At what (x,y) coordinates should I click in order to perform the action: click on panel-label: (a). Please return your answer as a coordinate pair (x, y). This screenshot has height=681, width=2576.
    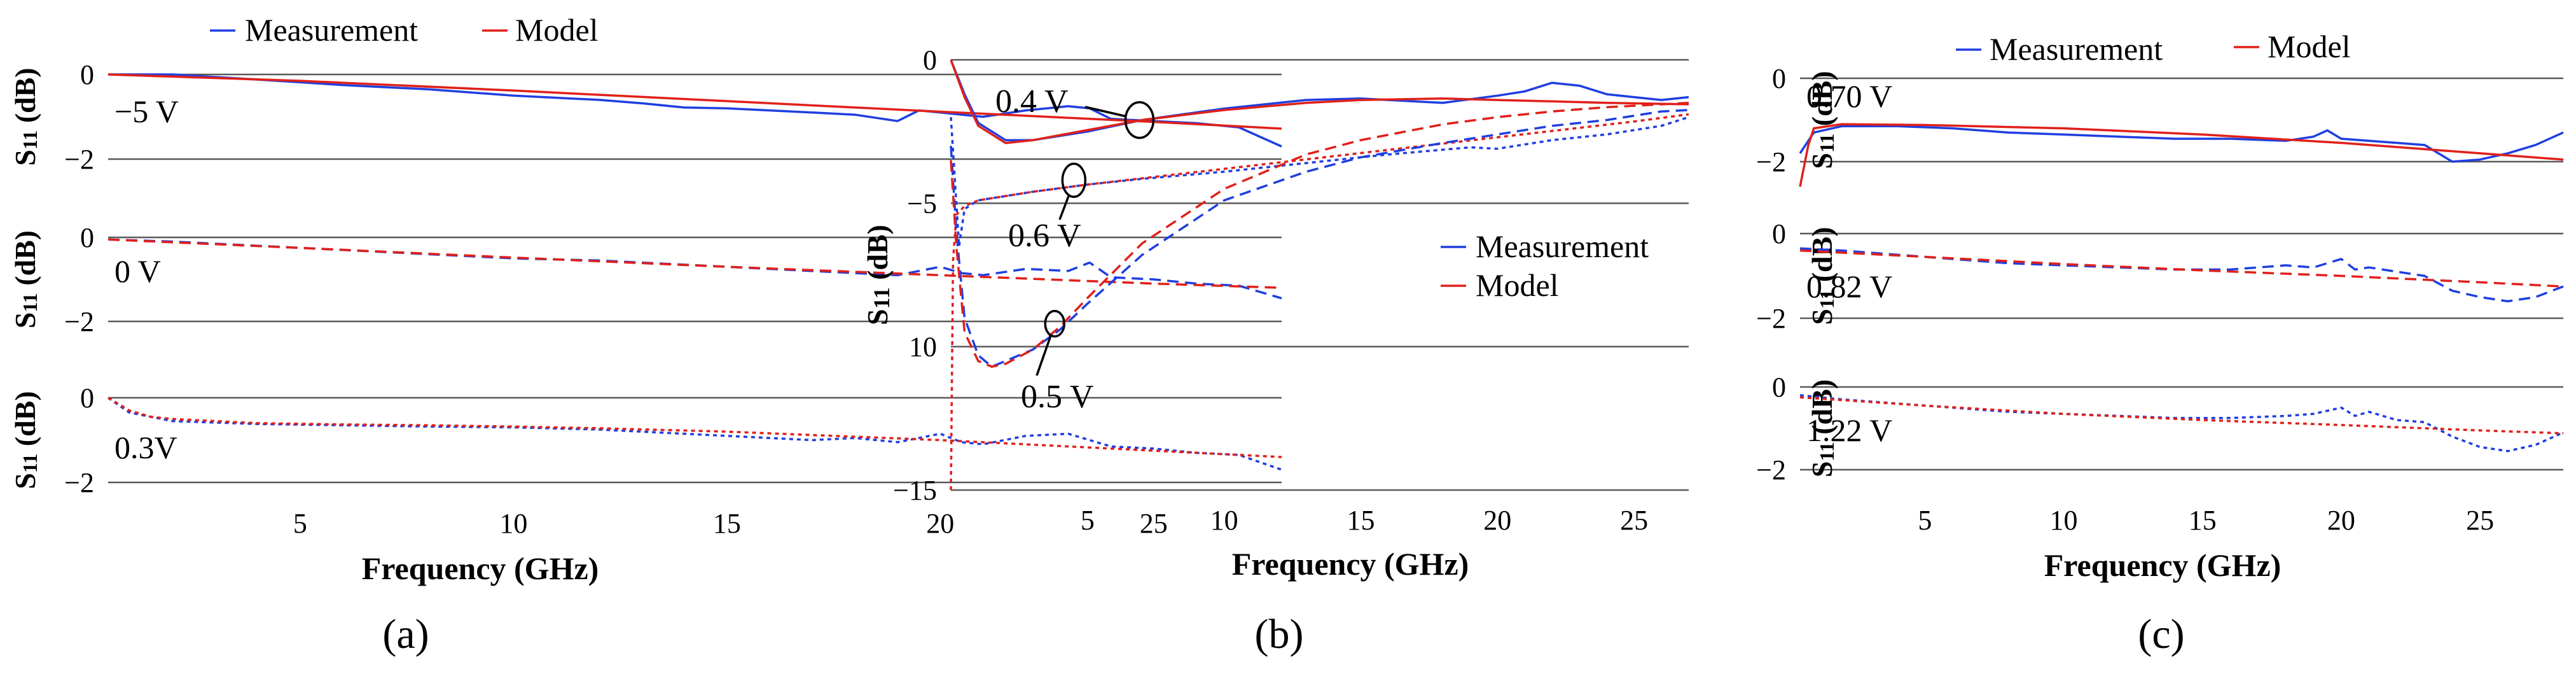
    Looking at the image, I should click on (405, 634).